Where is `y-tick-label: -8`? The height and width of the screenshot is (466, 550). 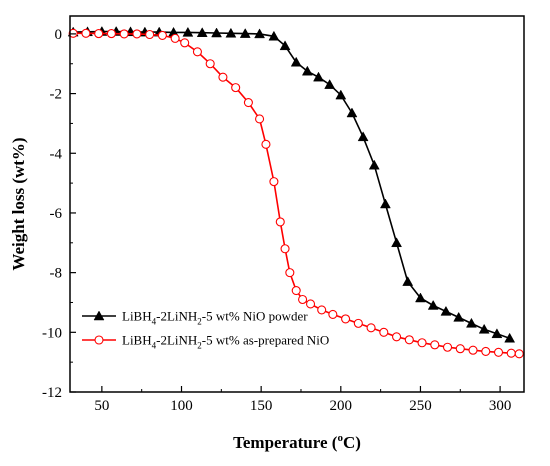
y-tick-label: -8 is located at coordinates (56, 274).